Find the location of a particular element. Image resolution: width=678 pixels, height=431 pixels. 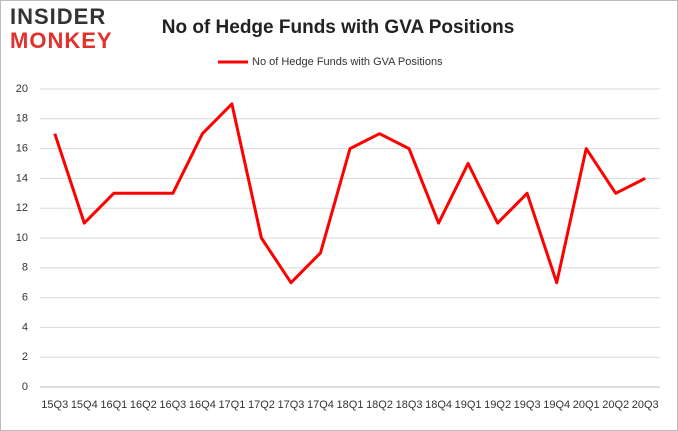

x-tick-label: 19Q2 is located at coordinates (497, 405).